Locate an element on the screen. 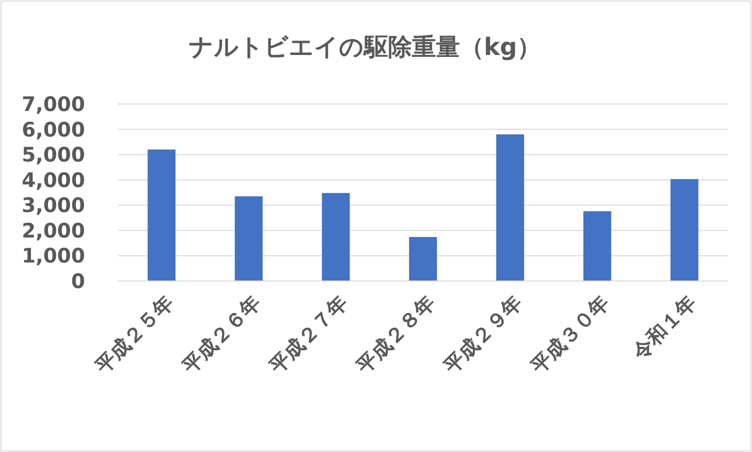  x-tick-label: 平成３０年 is located at coordinates (569, 334).